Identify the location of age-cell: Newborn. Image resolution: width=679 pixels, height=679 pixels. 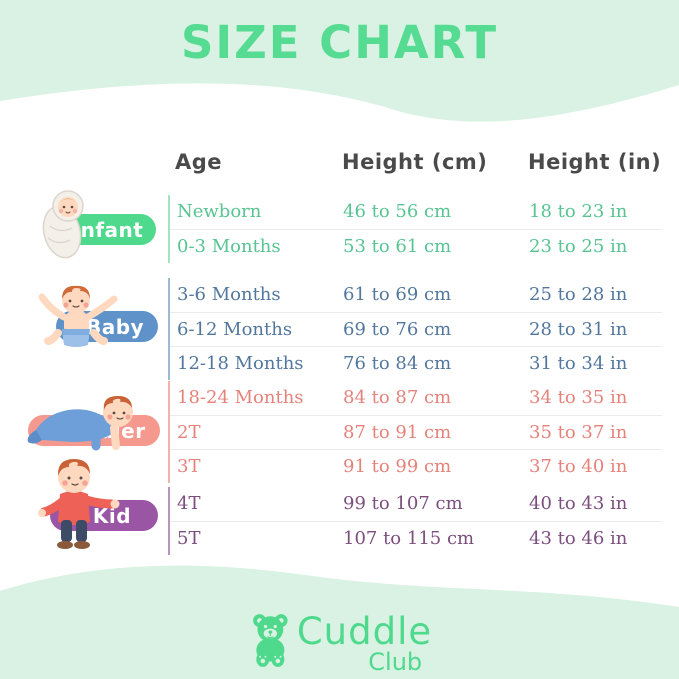
(219, 211).